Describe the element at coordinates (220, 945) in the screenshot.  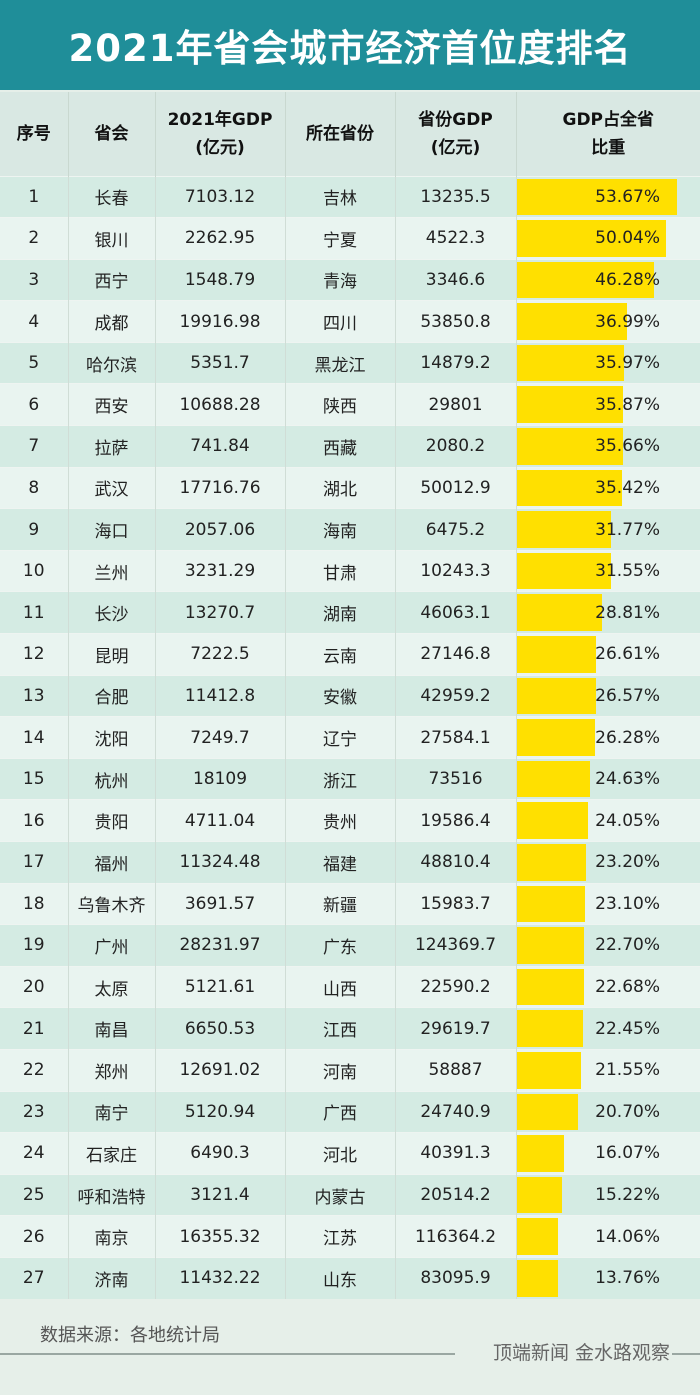
I see `cell-gdp: 28231.97` at that location.